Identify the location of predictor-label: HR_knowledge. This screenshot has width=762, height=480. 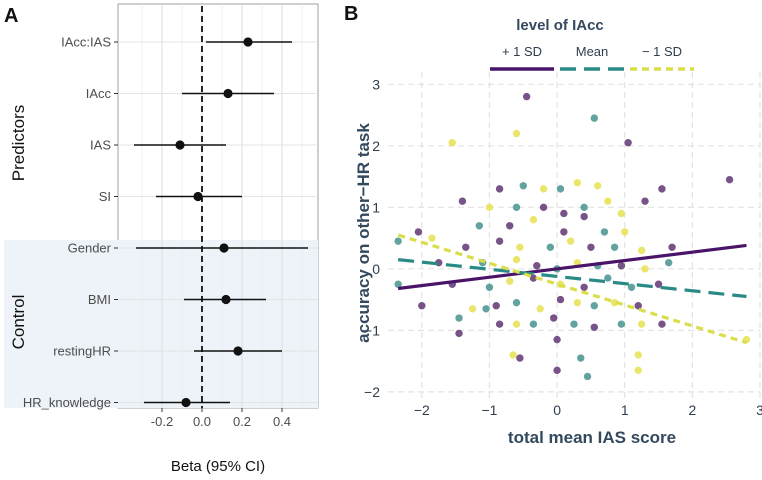
(67, 402).